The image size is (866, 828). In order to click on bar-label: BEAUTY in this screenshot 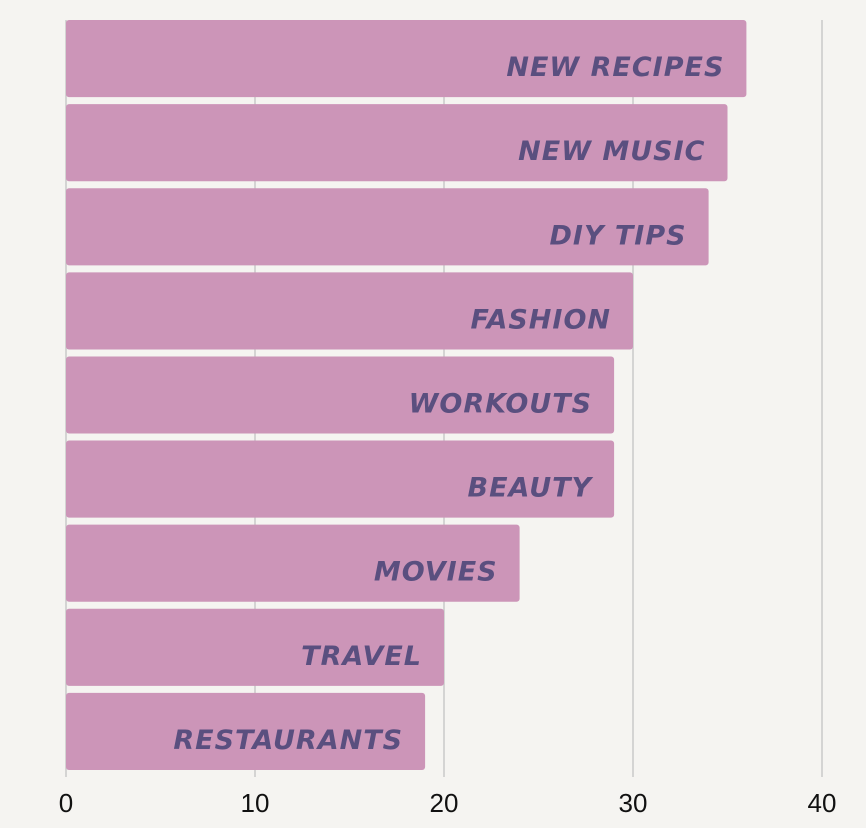, I will do `click(530, 488)`.